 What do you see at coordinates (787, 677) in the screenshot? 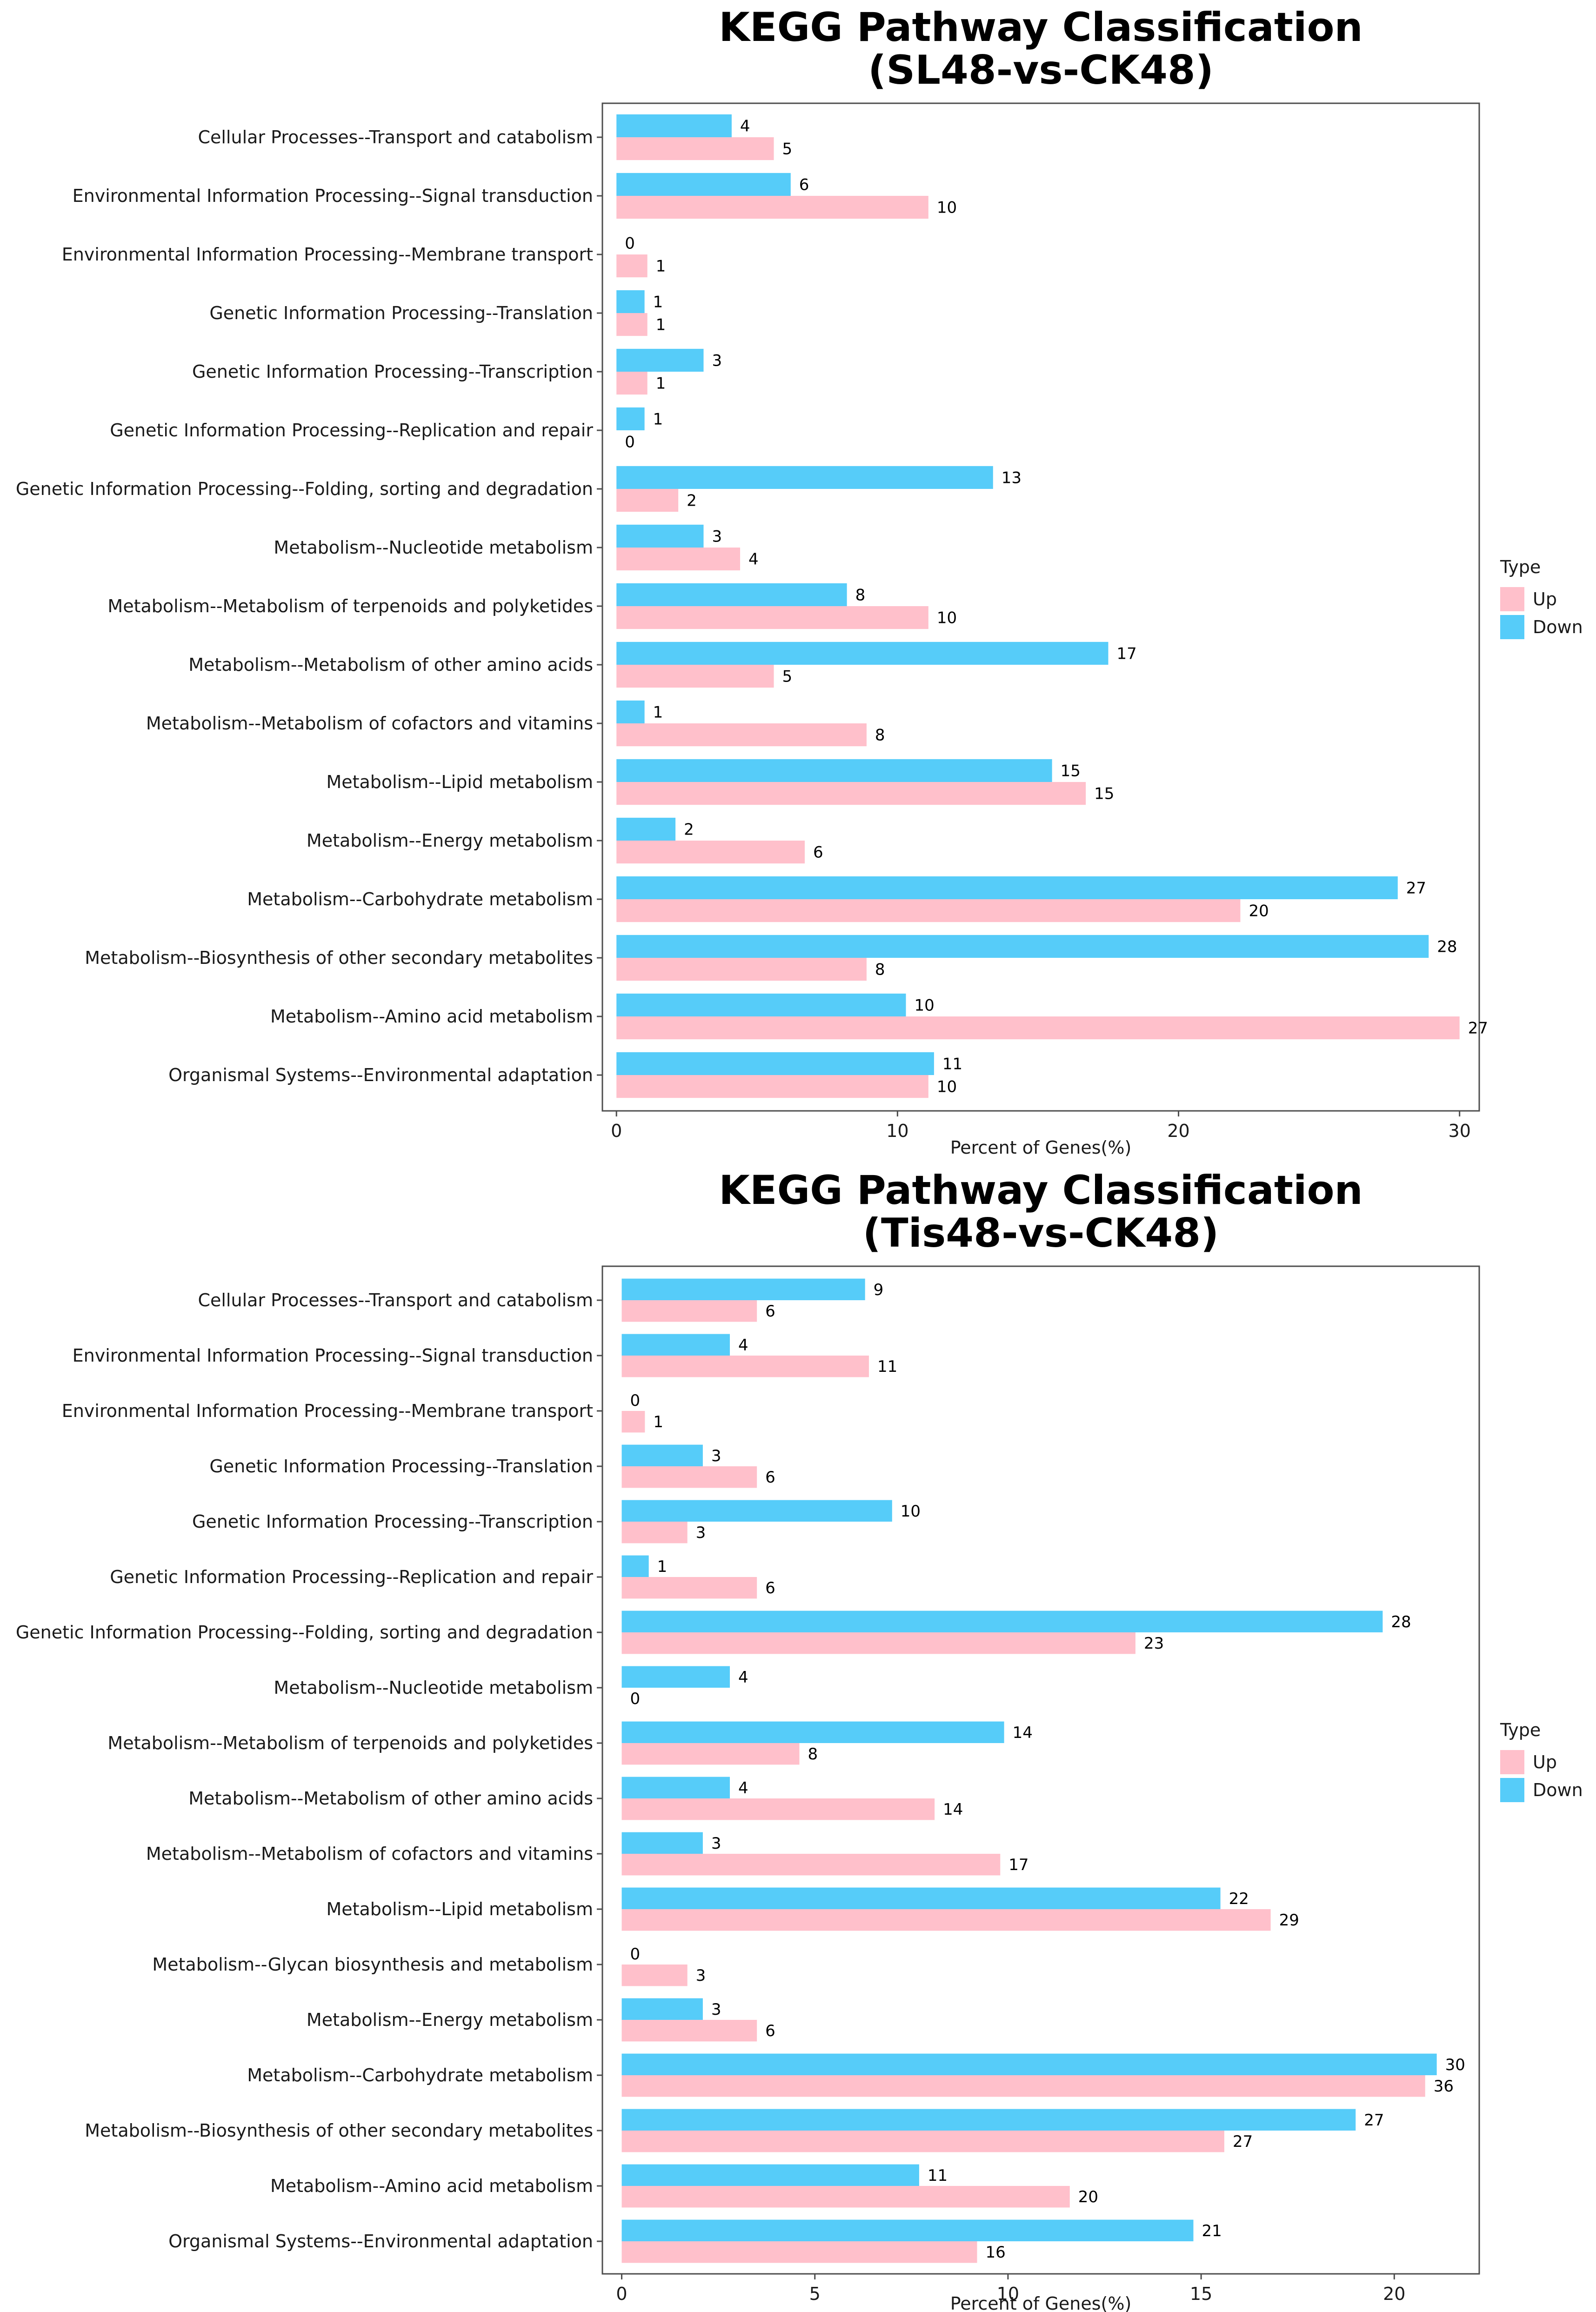
I see `bar-value-label: 5` at bounding box center [787, 677].